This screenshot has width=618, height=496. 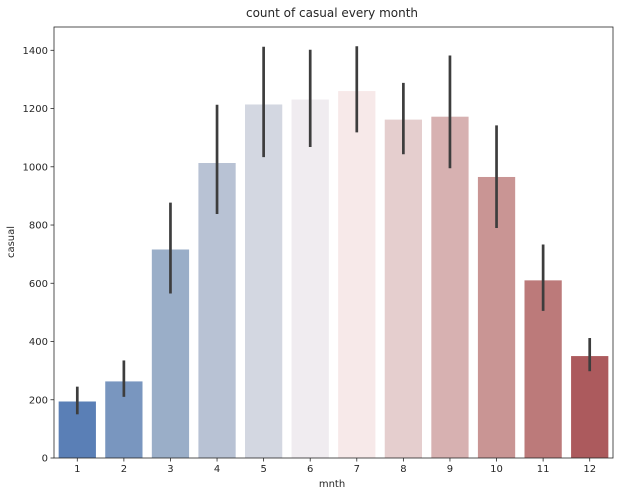 I want to click on y-tick-label: 1000, so click(x=35, y=167).